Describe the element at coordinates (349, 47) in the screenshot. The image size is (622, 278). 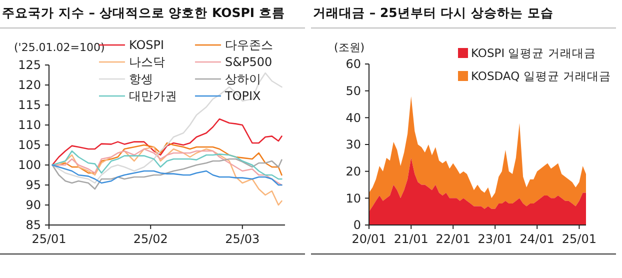
I see `y-axis-title: (조원)` at that location.